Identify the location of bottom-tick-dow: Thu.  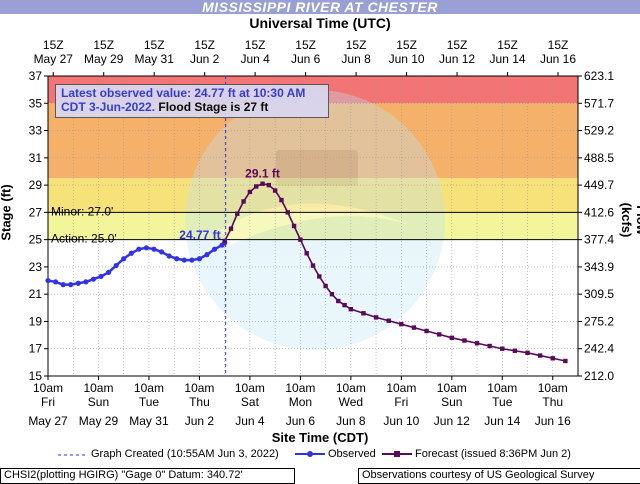
(552, 402).